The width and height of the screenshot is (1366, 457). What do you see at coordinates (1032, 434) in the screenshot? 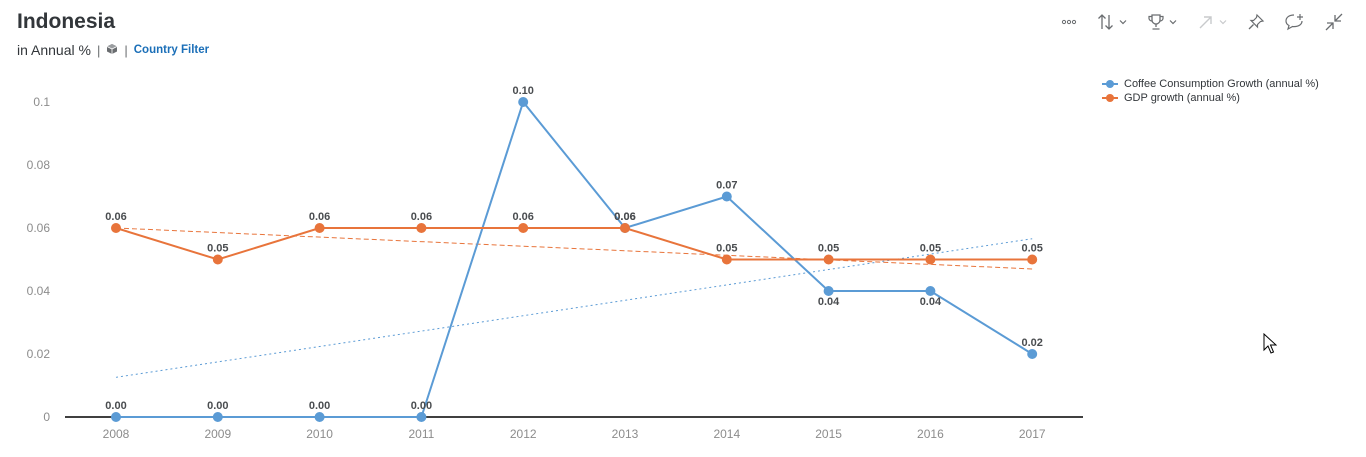
I see `x-tick-label: 2017` at bounding box center [1032, 434].